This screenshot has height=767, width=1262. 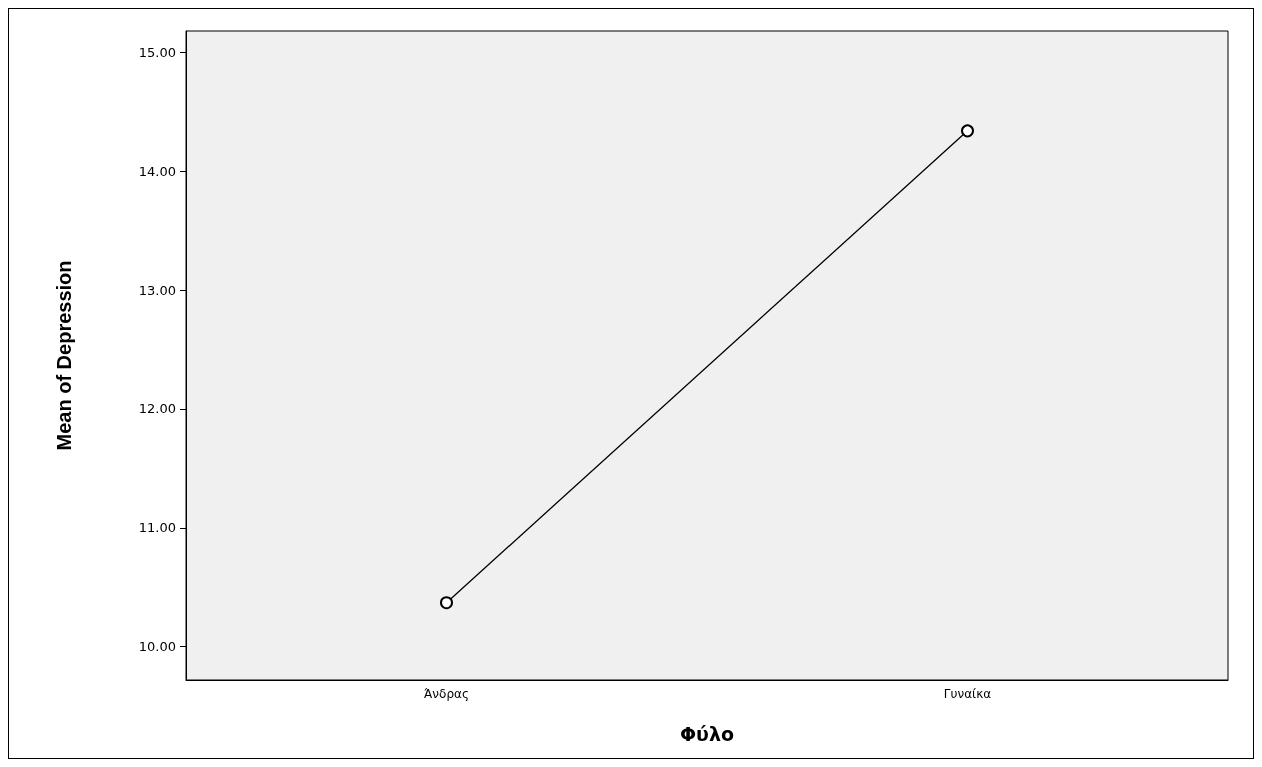 What do you see at coordinates (64, 355) in the screenshot?
I see `y-axis-title: Mean of Depression` at bounding box center [64, 355].